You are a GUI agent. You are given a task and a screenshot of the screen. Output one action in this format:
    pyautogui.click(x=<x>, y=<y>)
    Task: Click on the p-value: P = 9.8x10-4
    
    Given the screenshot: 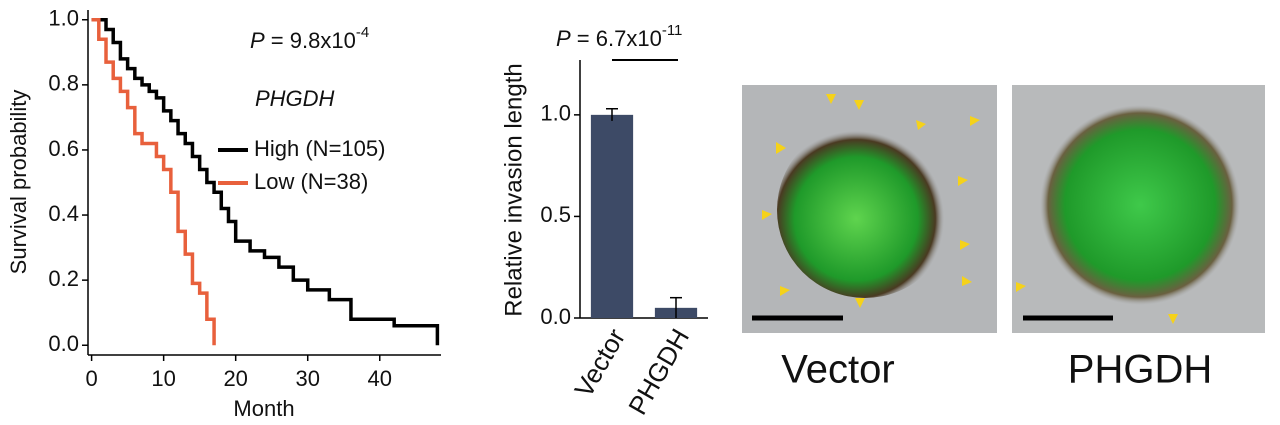 What is the action you would take?
    pyautogui.click(x=309, y=38)
    